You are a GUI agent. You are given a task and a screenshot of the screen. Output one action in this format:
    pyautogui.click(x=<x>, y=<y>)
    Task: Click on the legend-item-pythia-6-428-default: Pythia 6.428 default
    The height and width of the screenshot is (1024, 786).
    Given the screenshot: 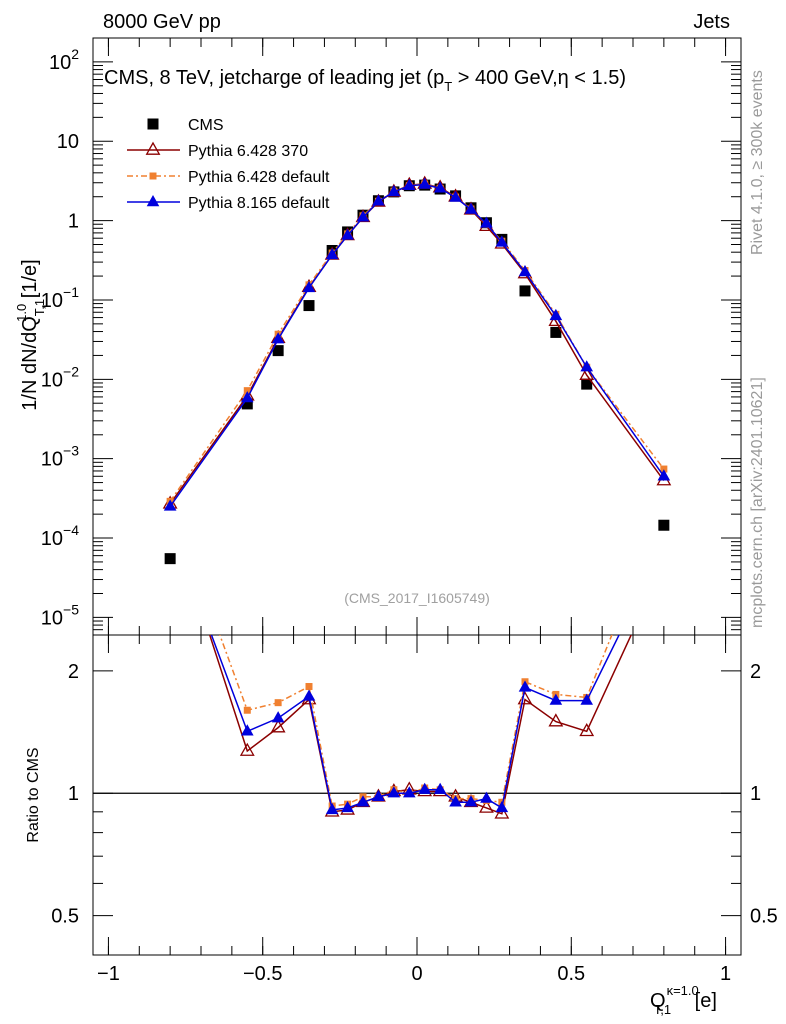 What is the action you would take?
    pyautogui.click(x=228, y=177)
    